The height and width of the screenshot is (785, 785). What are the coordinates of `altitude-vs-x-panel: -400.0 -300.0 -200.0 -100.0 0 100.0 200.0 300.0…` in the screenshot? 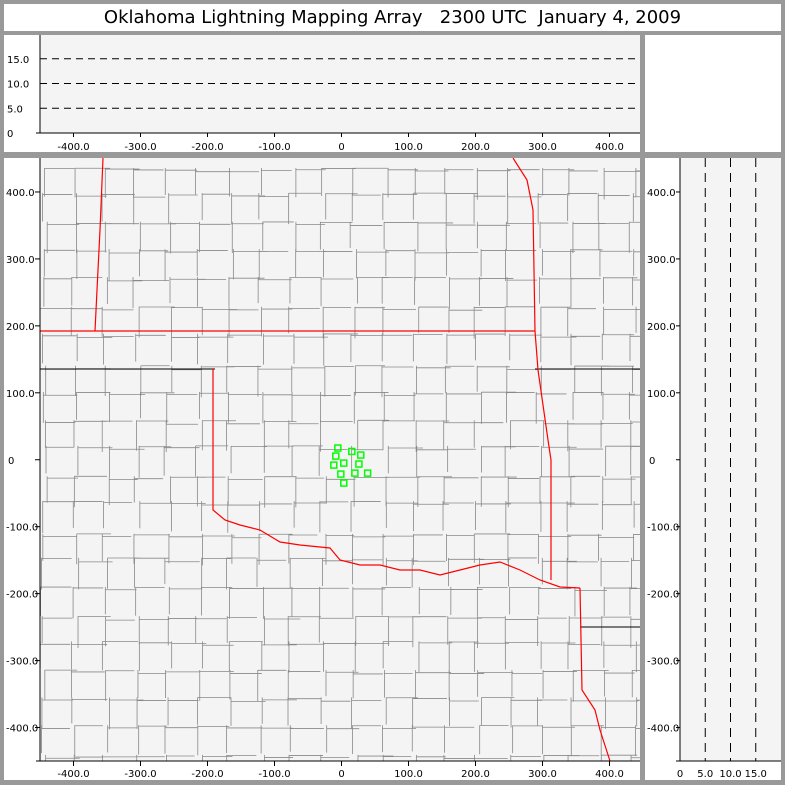 It's located at (322, 94).